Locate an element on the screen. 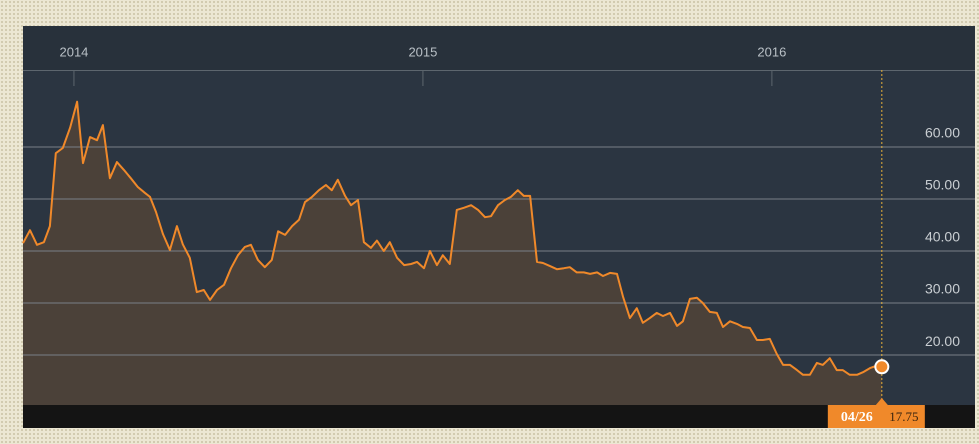 This screenshot has width=979, height=444. x-tick-label: 2016 is located at coordinates (771, 51).